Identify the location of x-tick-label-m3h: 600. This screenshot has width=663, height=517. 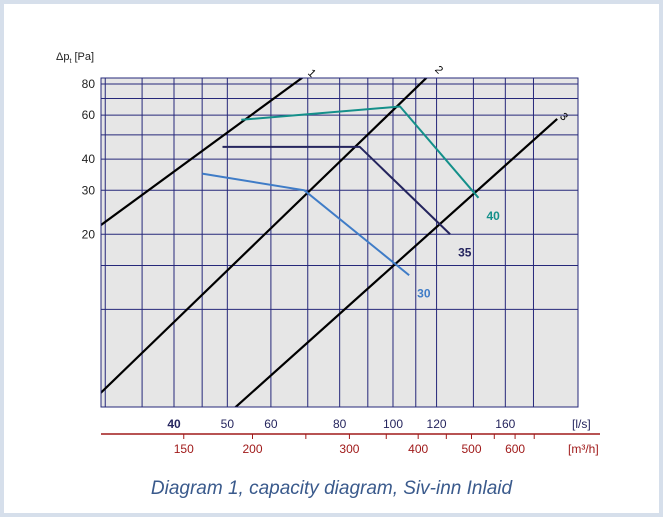
(515, 449).